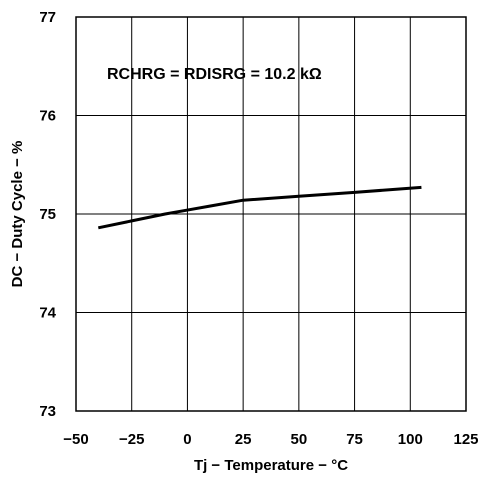 This screenshot has height=480, width=493. What do you see at coordinates (187, 439) in the screenshot?
I see `x-tick-label: 0` at bounding box center [187, 439].